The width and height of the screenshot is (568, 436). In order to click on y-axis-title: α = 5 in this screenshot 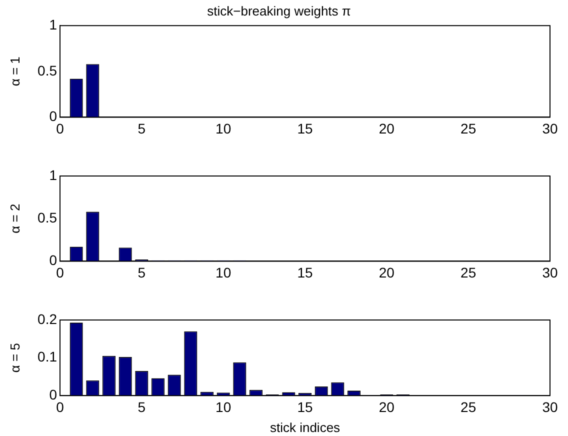, I will do `click(14, 358)`.